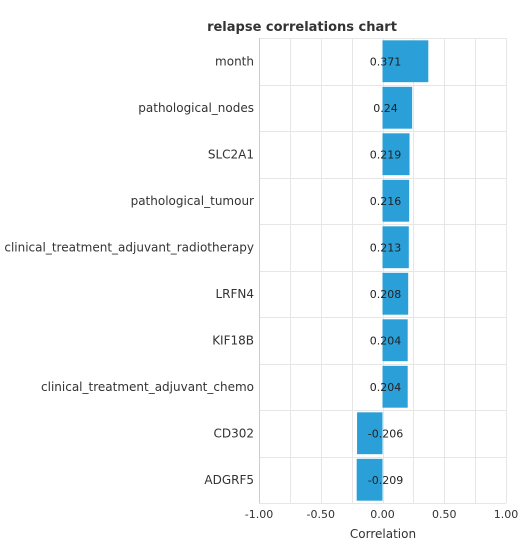 This screenshot has width=530, height=547. I want to click on bars-layer, so click(392, 270).